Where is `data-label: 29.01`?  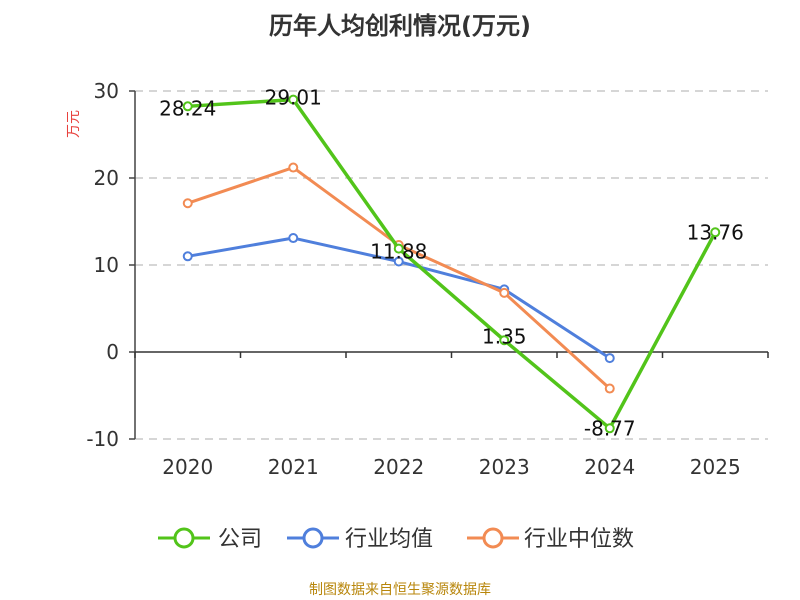
data-label: 29.01 is located at coordinates (293, 98).